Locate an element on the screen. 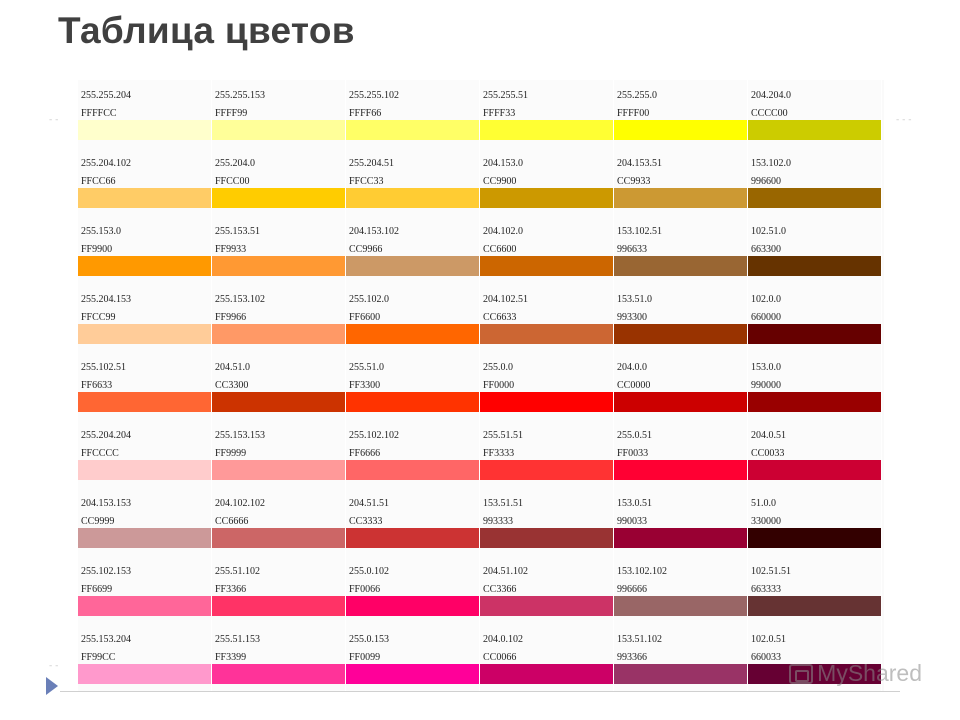  swatch-hex-label: 330000 is located at coordinates (766, 521).